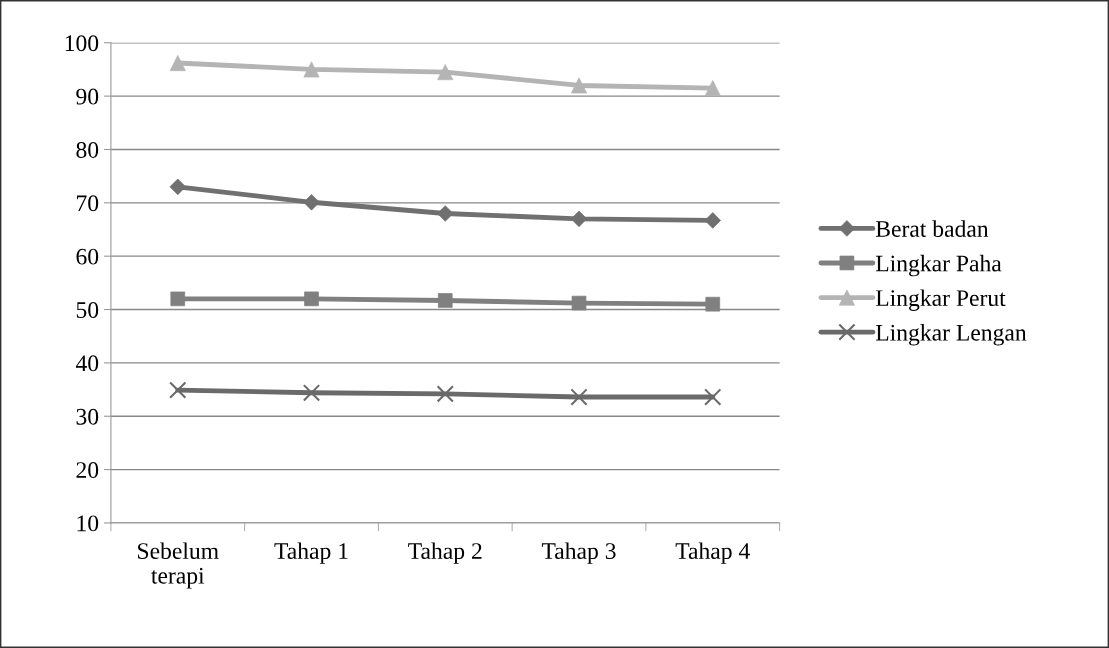  I want to click on y-tick-label: 80, so click(87, 149).